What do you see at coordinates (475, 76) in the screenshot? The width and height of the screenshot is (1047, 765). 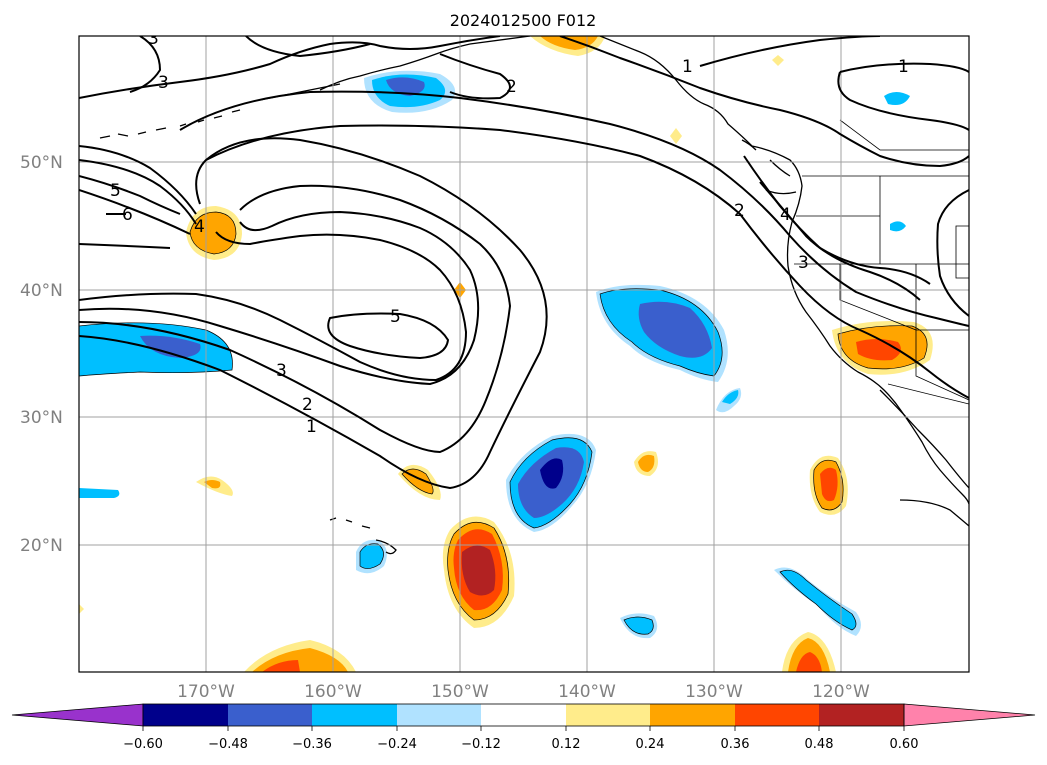 I see `contour-1-north-arc` at bounding box center [475, 76].